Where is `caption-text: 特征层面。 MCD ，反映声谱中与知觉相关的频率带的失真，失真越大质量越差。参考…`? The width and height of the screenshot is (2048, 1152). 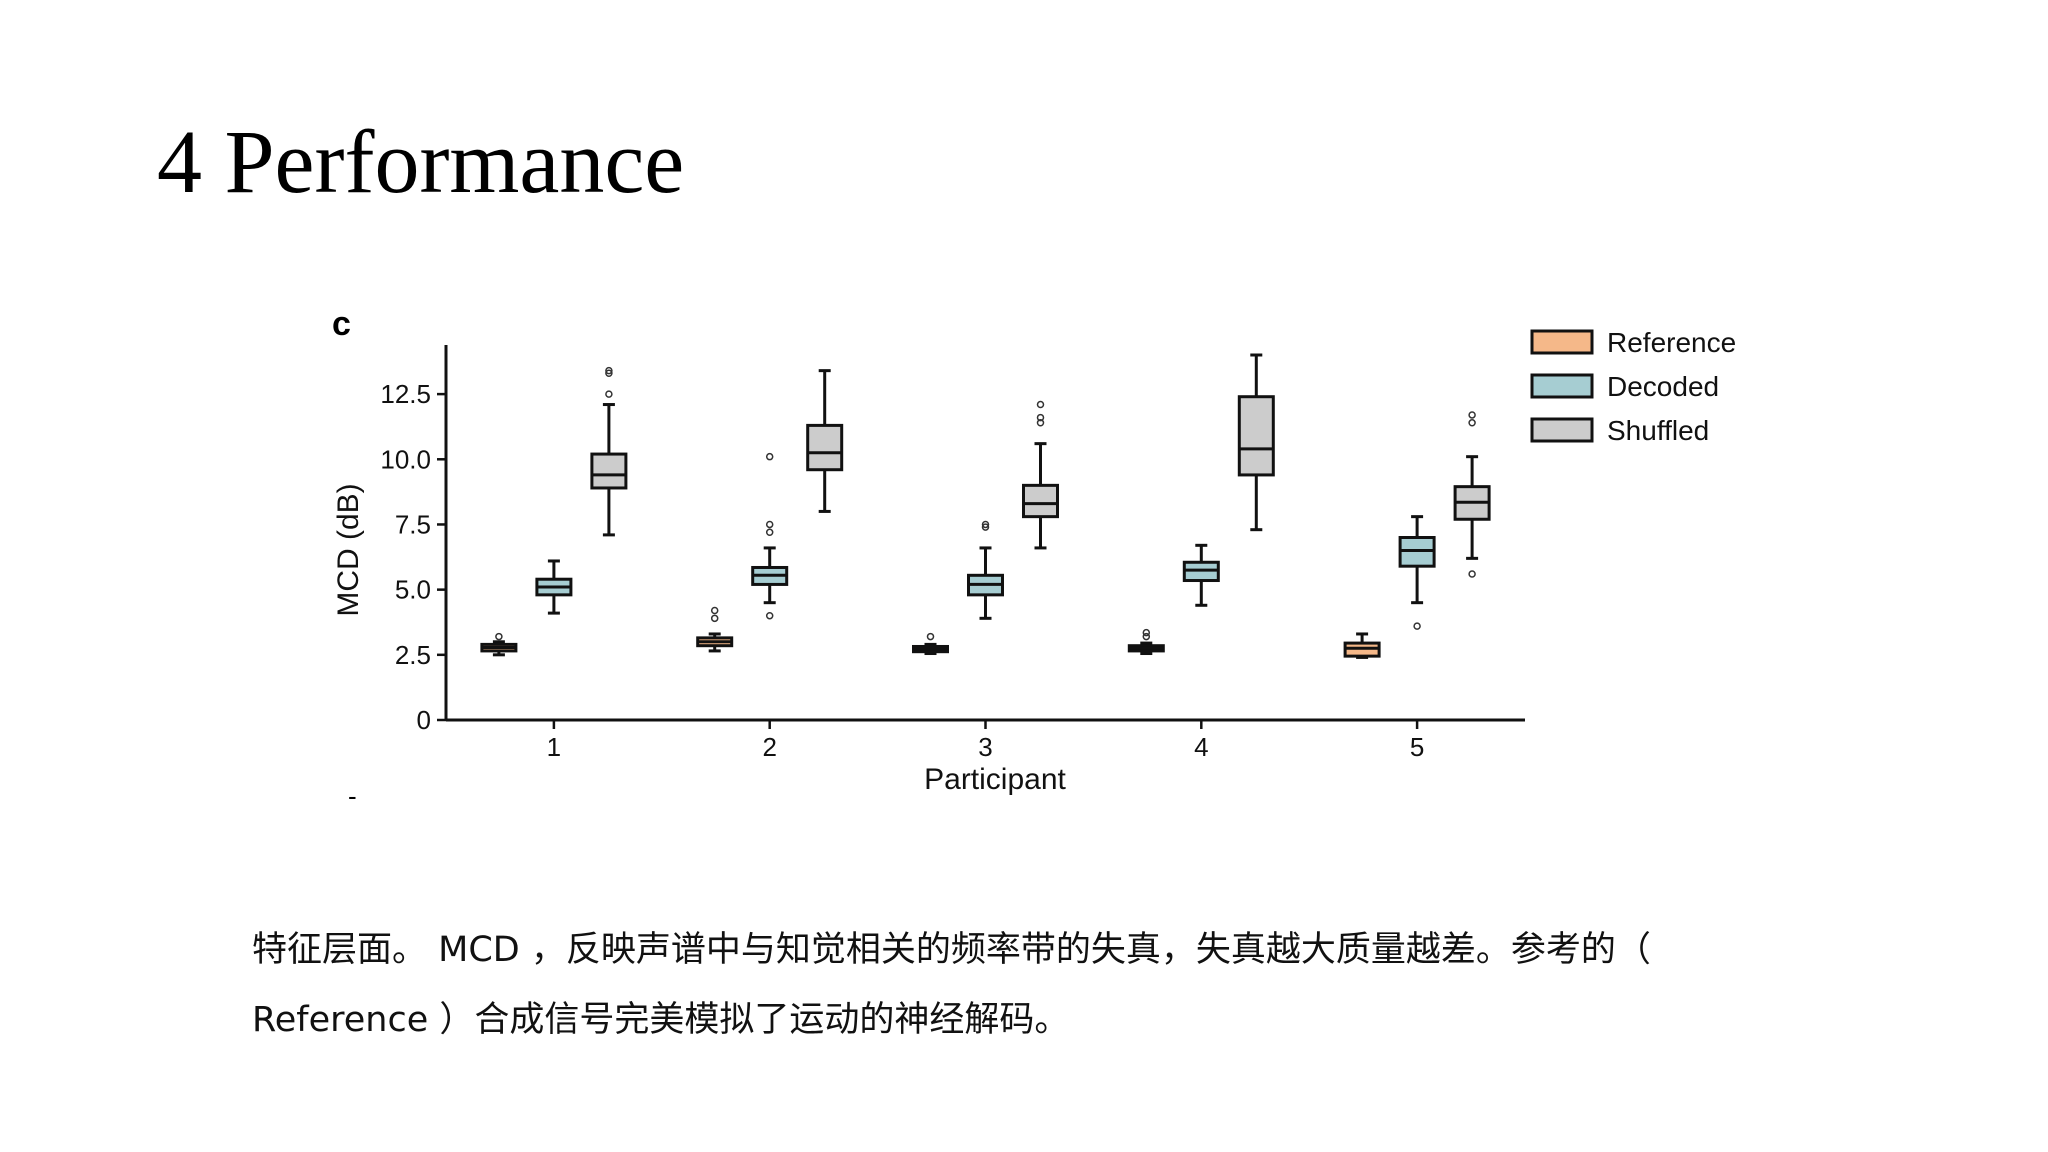 caption-text: 特征层面。 MCD ，反映声谱中与知觉相关的频率带的失真，失真越大质量越差。参考… is located at coordinates (951, 985).